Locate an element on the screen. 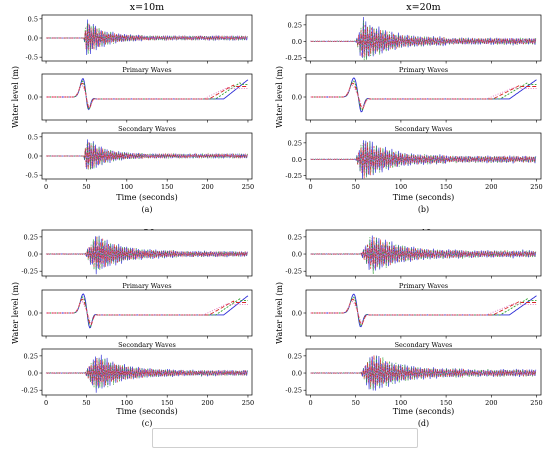 The height and width of the screenshot is (456, 550). panel-title: x=10m is located at coordinates (147, 7).